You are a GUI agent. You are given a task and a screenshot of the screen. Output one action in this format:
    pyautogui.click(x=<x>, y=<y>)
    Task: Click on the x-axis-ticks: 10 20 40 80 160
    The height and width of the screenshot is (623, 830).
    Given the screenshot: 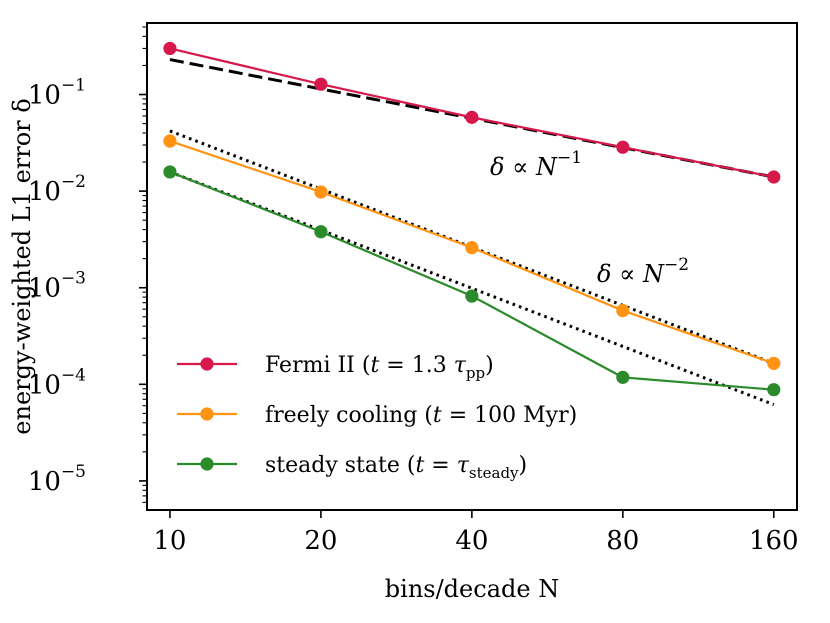 What is the action you would take?
    pyautogui.click(x=476, y=533)
    